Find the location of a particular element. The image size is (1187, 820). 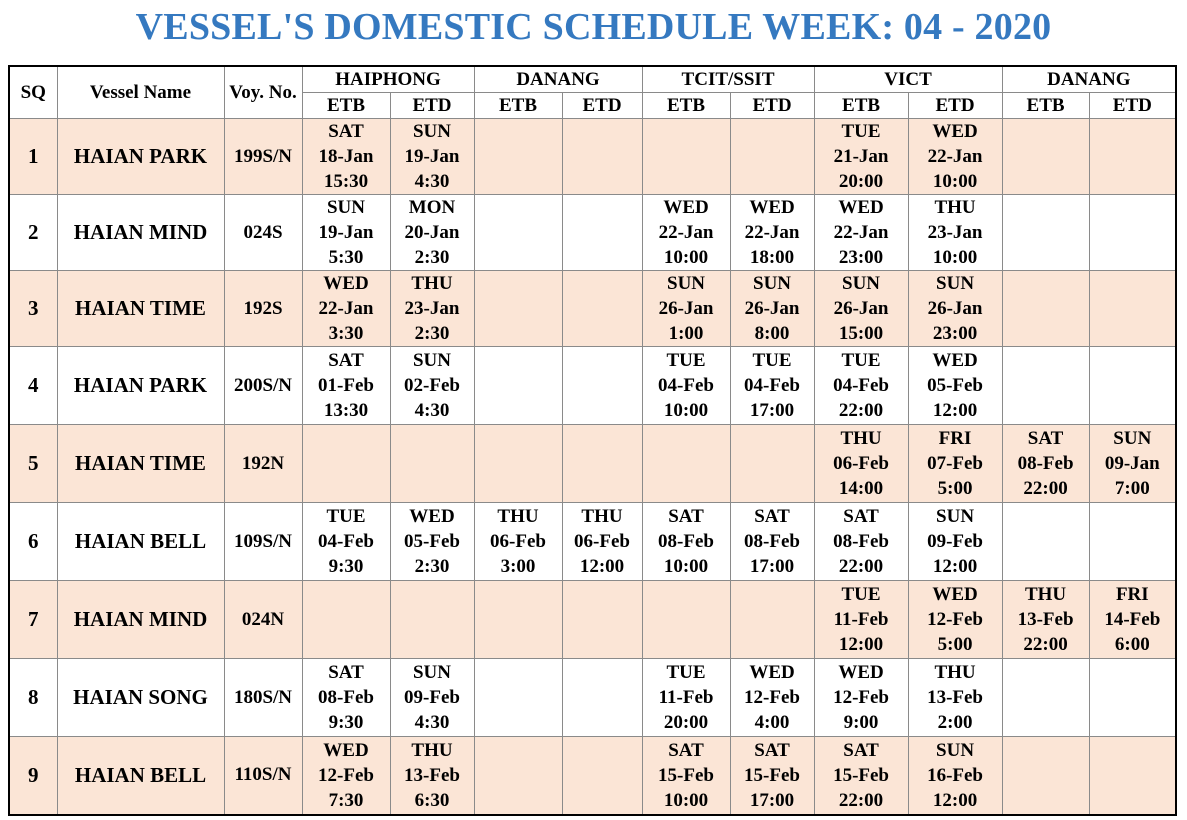

row-voyage-no: 024S is located at coordinates (263, 232).